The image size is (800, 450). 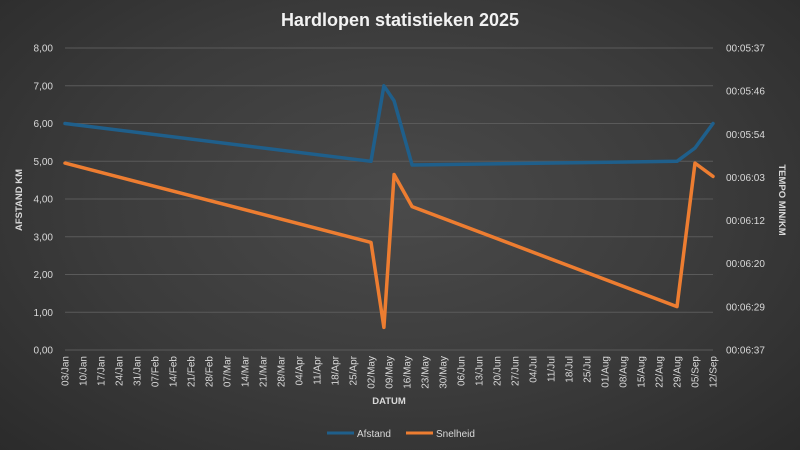 I want to click on x-tick-label: 20/Jun, so click(x=498, y=371).